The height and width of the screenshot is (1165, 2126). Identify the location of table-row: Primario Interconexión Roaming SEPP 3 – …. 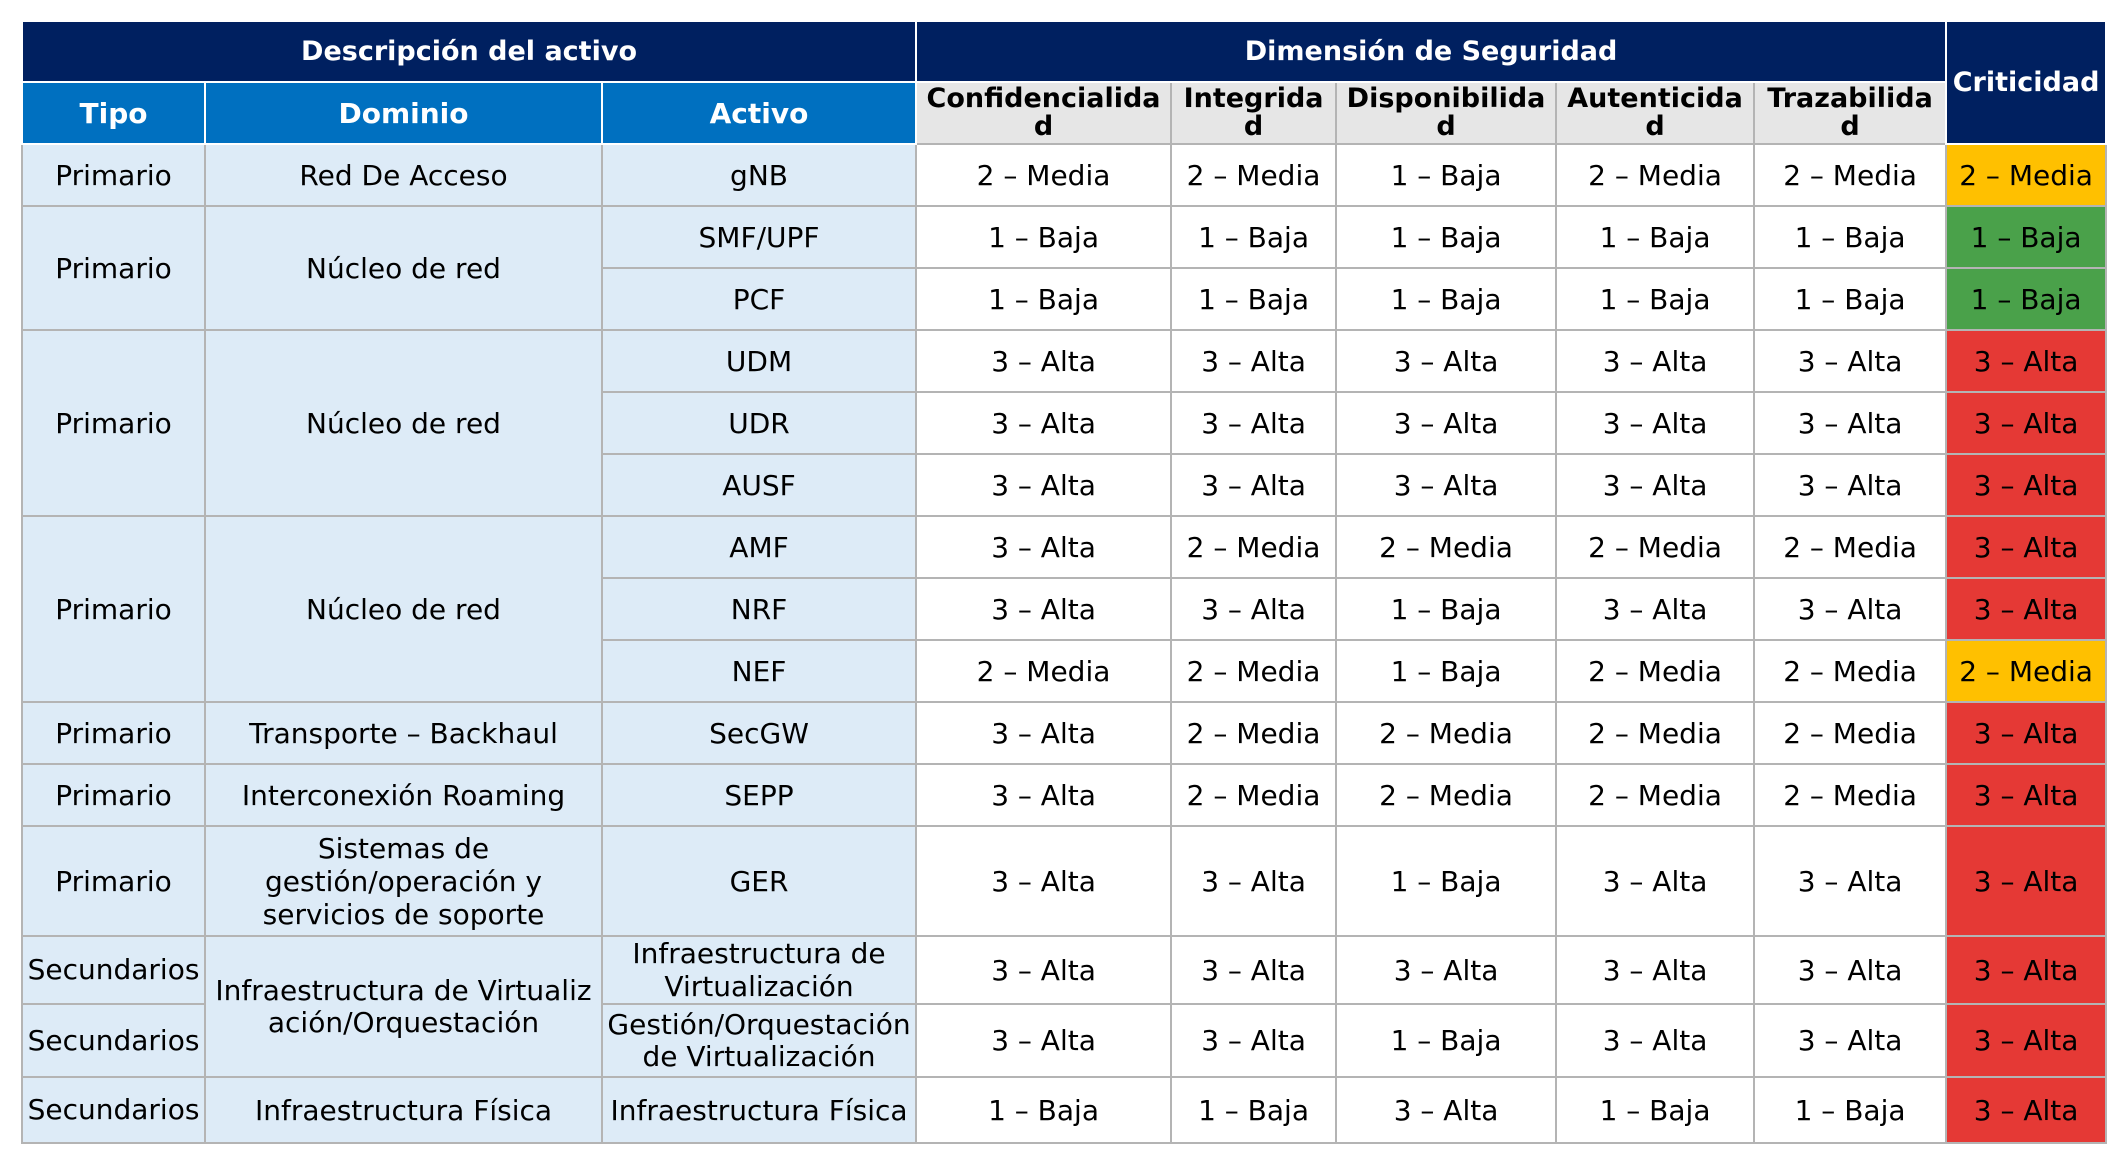
(1064, 795).